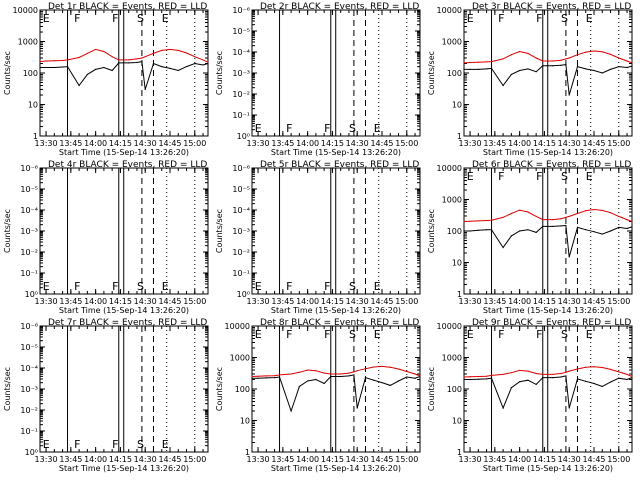 This screenshot has height=480, width=640. I want to click on y-tick-label: 10⁻³, so click(241, 231).